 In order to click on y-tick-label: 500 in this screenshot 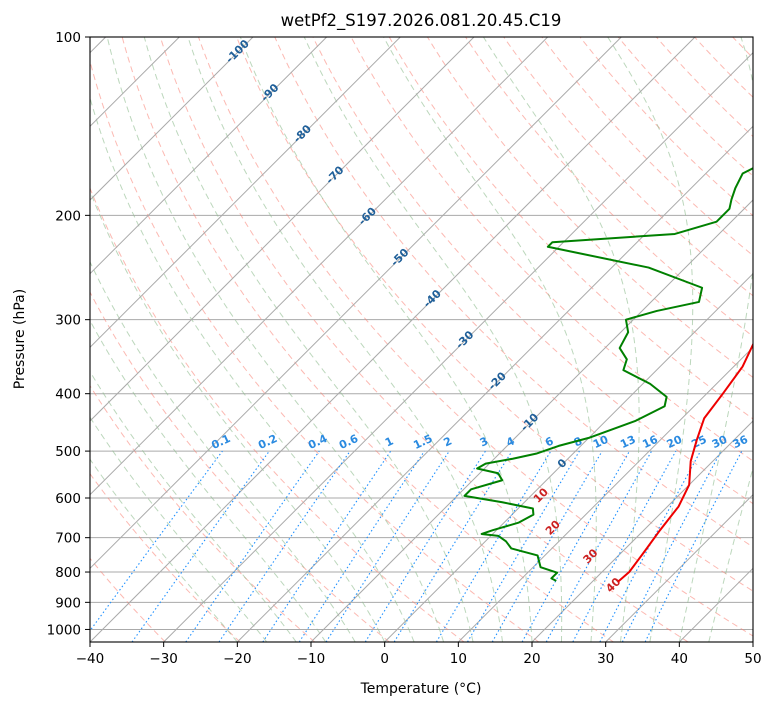, I will do `click(68, 452)`.